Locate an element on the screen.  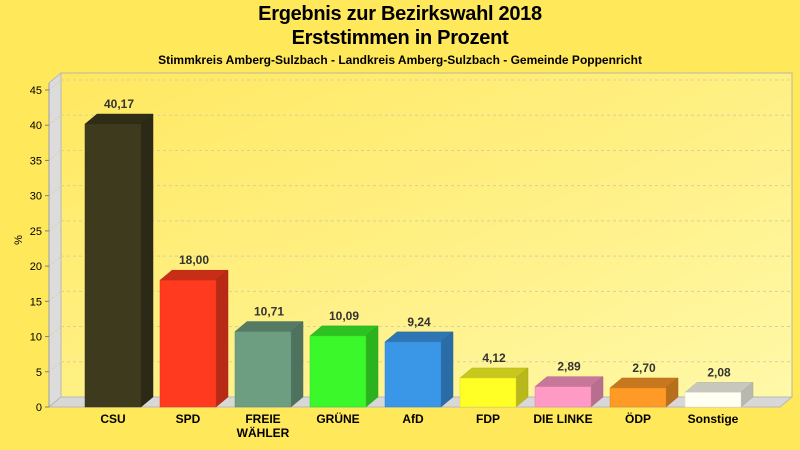
y-tick-label: 0 is located at coordinates (39, 408).